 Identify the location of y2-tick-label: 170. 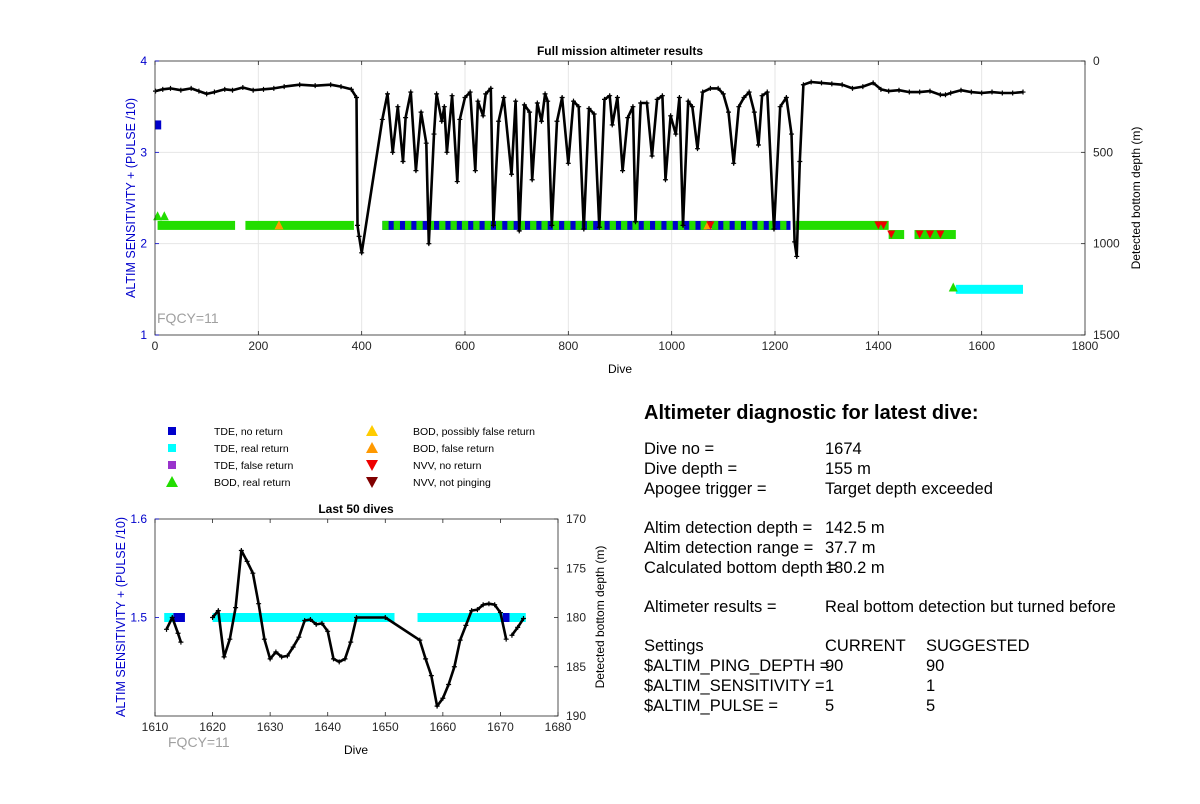
(576, 519).